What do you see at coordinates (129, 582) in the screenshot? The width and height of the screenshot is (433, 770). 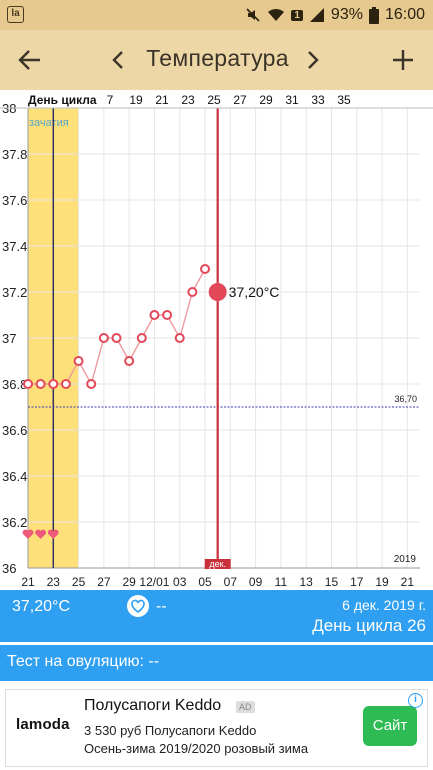 I see `x-tick-label: 29` at bounding box center [129, 582].